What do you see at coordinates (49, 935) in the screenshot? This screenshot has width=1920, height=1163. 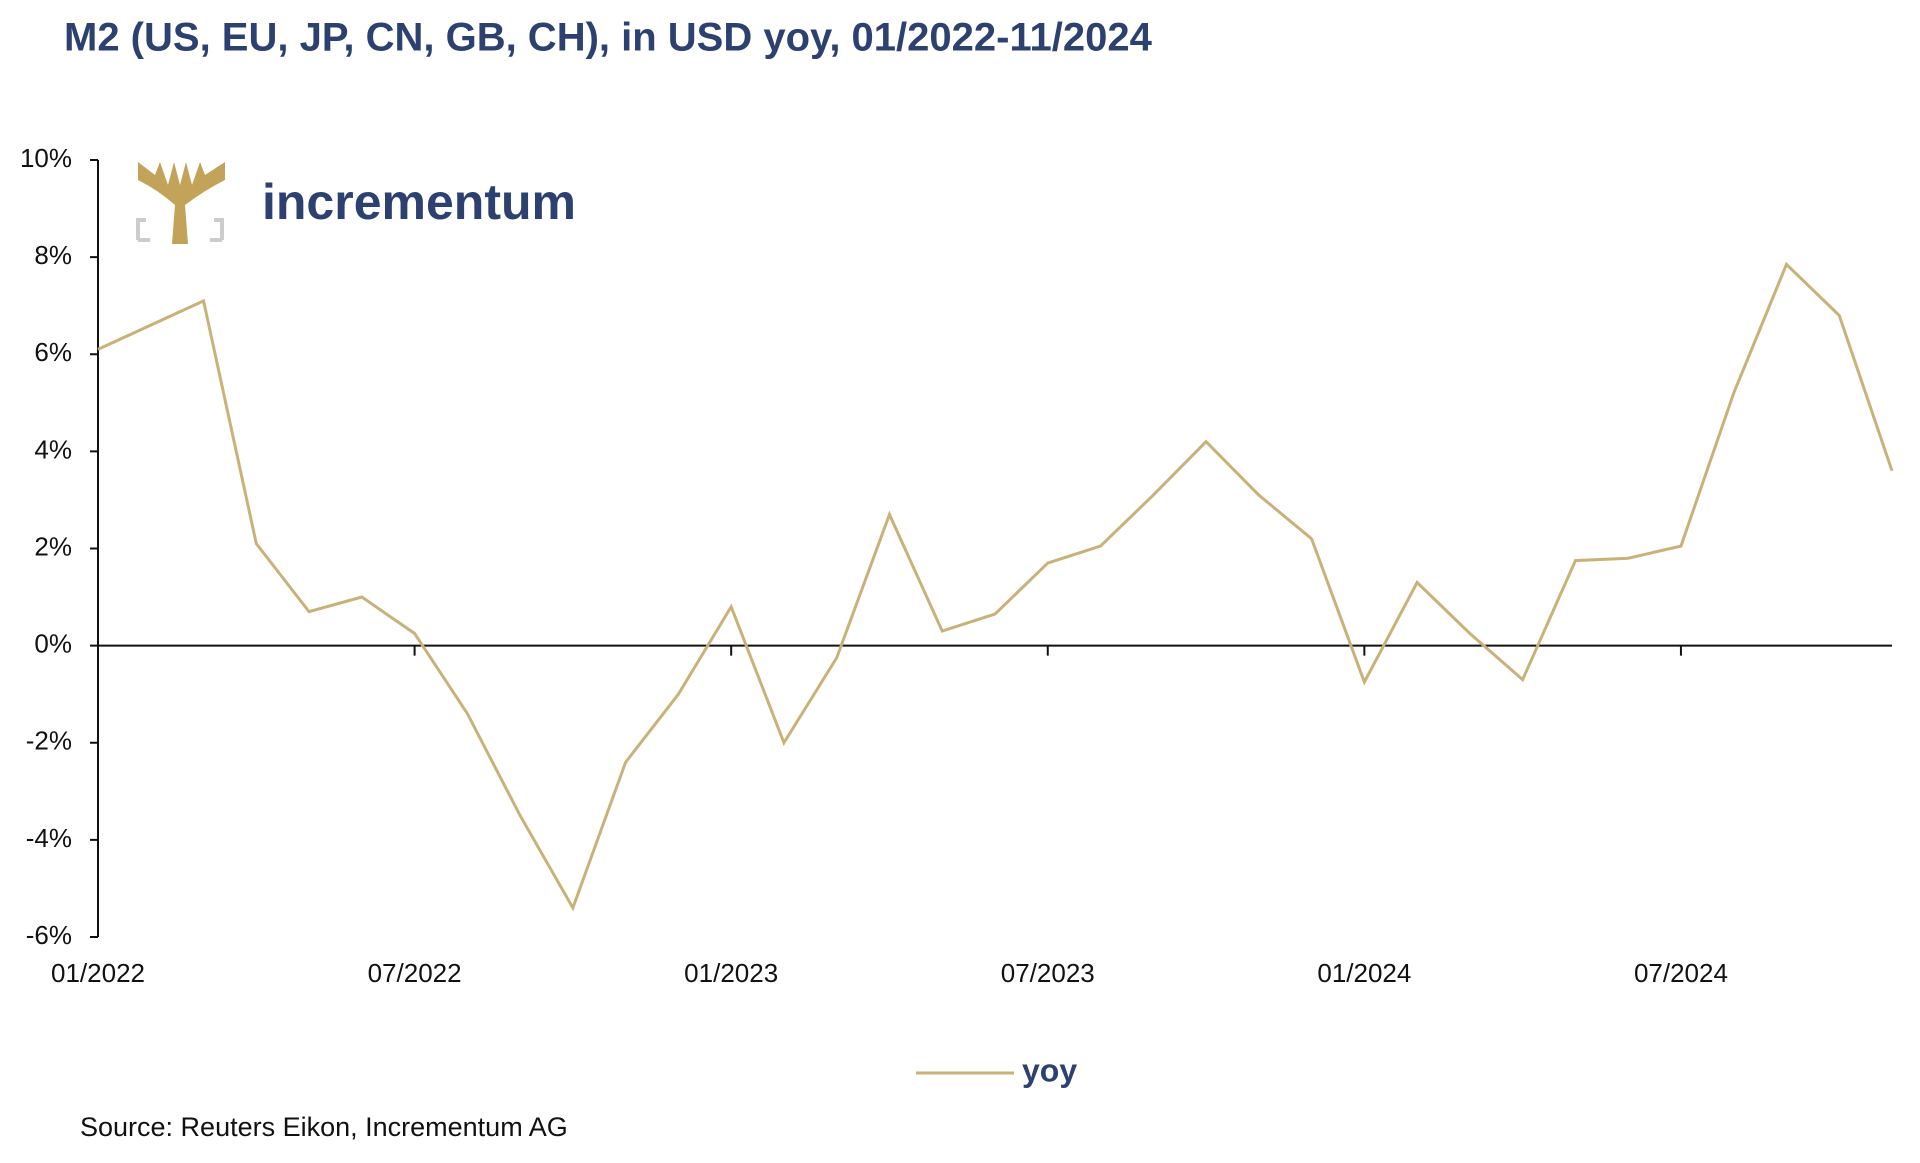 I see `y-tick-label: -6%` at bounding box center [49, 935].